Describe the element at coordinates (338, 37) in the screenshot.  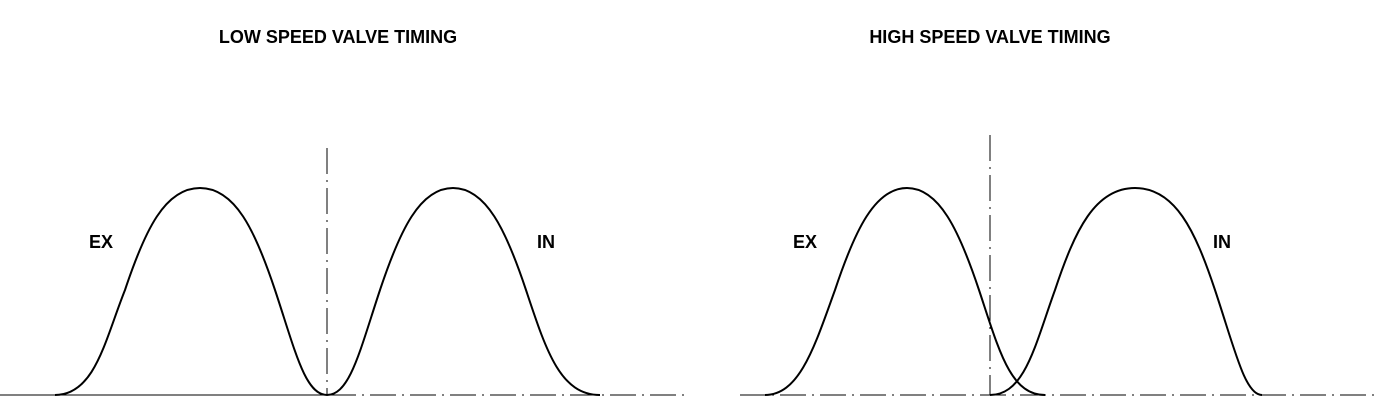
I see `panel-title: LOW SPEED VALVE TIMING` at that location.